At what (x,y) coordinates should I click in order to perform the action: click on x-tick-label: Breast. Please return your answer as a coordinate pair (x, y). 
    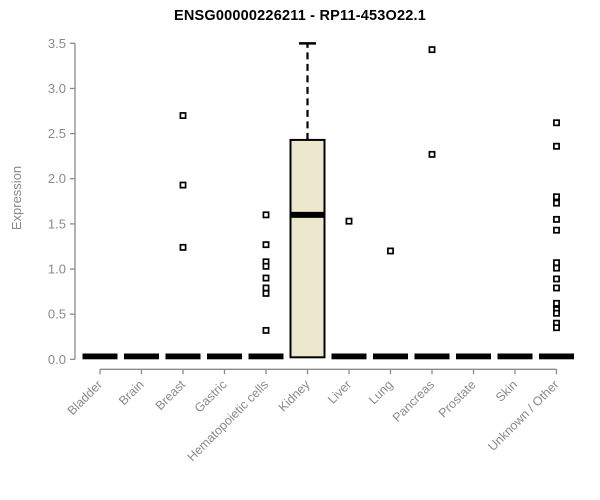
    Looking at the image, I should click on (171, 395).